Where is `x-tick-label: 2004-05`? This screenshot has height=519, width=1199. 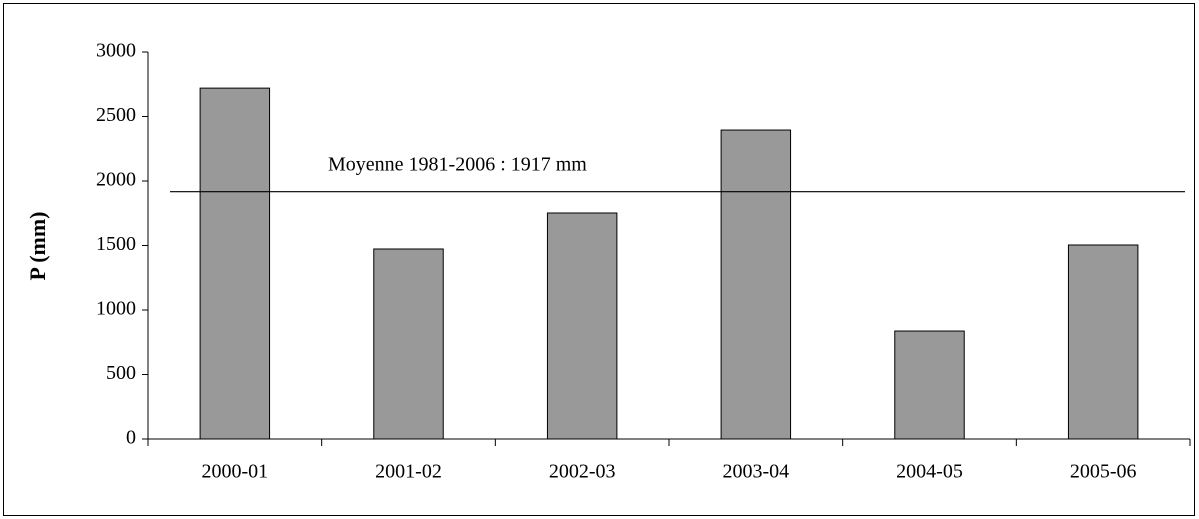
x-tick-label: 2004-05 is located at coordinates (929, 472).